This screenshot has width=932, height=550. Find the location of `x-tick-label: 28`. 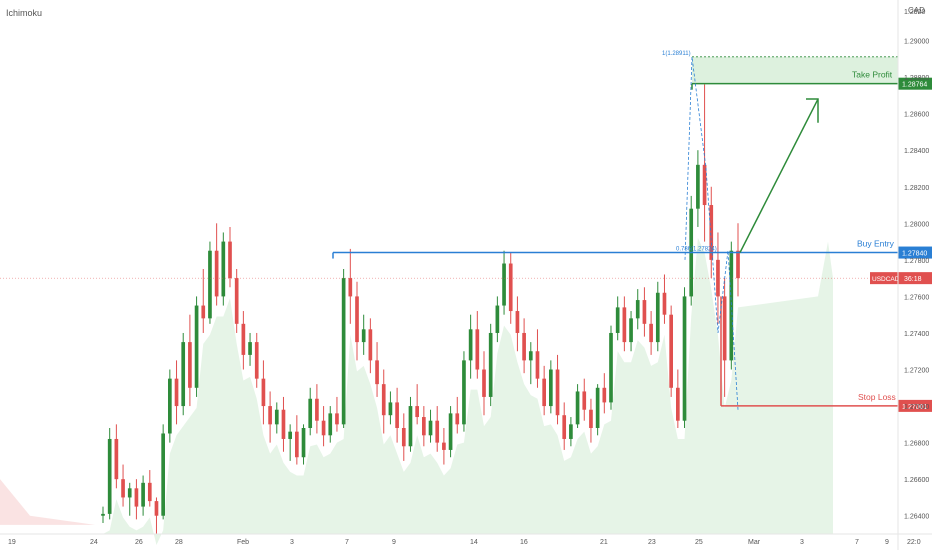

x-tick-label: 28 is located at coordinates (179, 542).